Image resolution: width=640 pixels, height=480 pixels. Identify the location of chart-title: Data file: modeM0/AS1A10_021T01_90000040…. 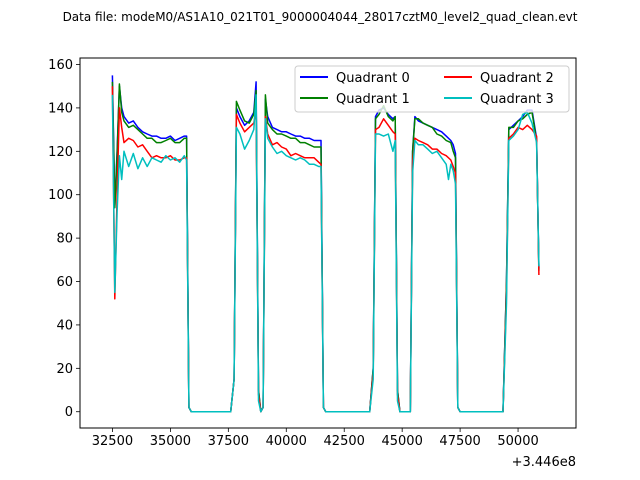
(320, 17).